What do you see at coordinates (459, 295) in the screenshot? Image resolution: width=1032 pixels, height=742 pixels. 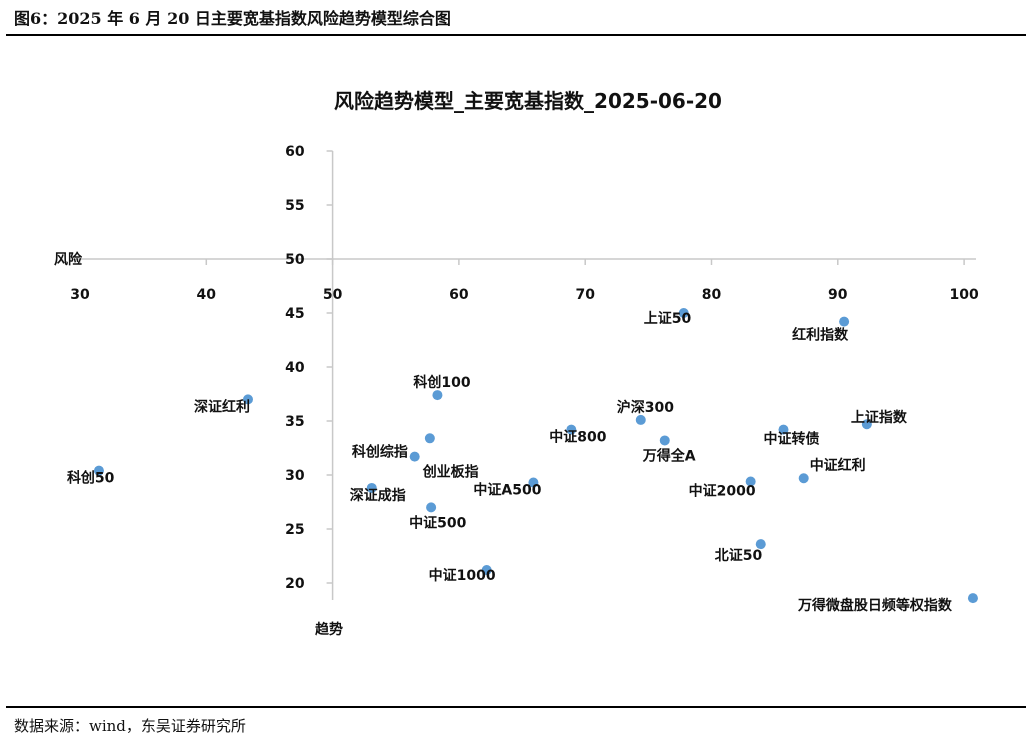 I see `x-tick-label: 60` at bounding box center [459, 295].